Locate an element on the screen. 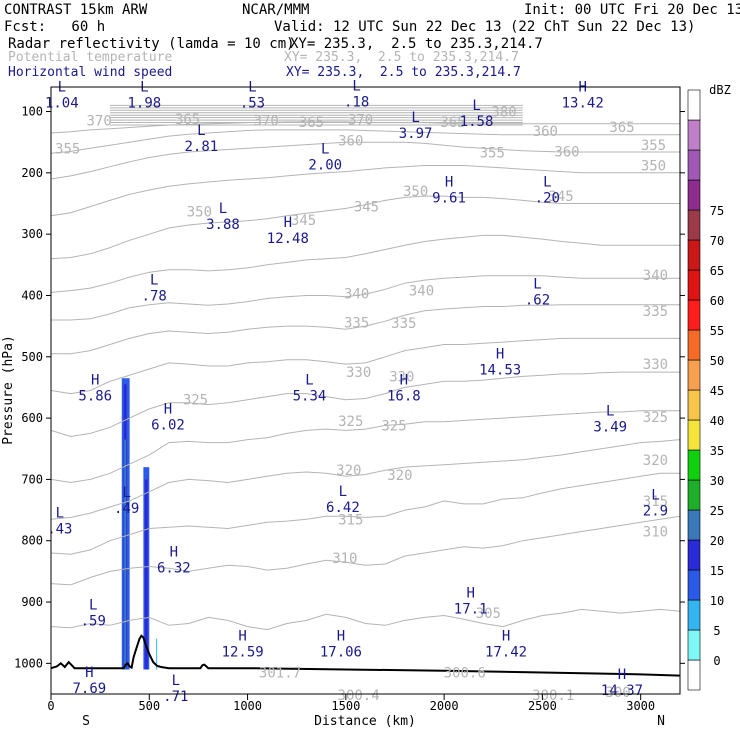 The image size is (740, 740). wind-extremum: L6.42 is located at coordinates (343, 500).